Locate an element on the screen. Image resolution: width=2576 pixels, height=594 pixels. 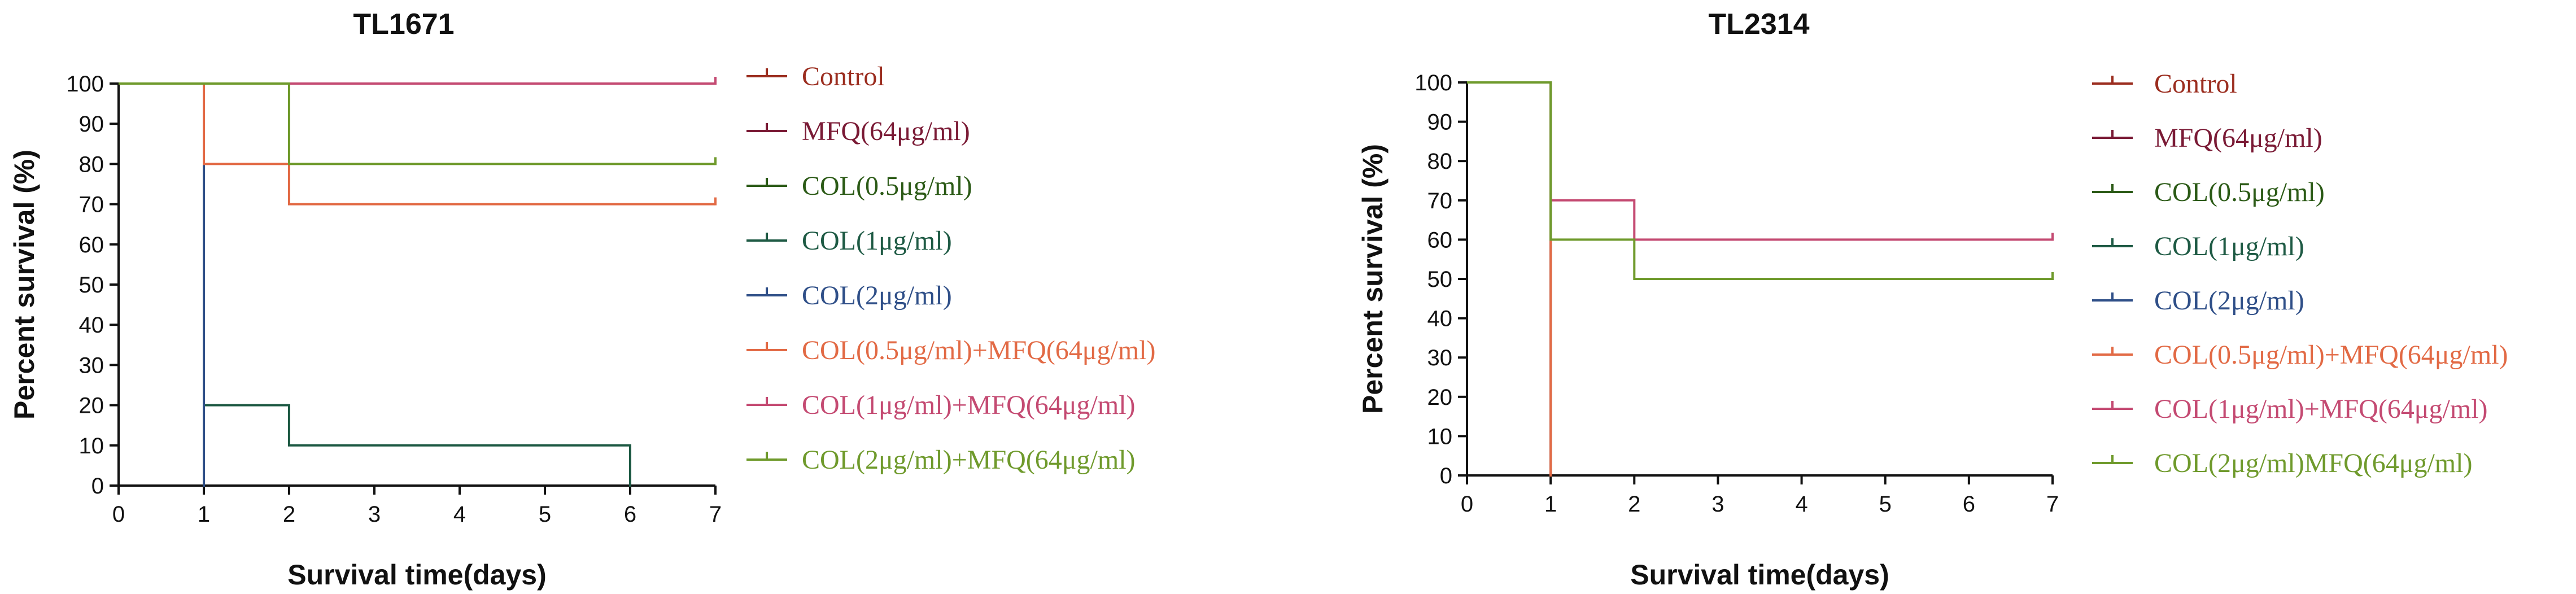
chart-title: TL1671 is located at coordinates (404, 24).